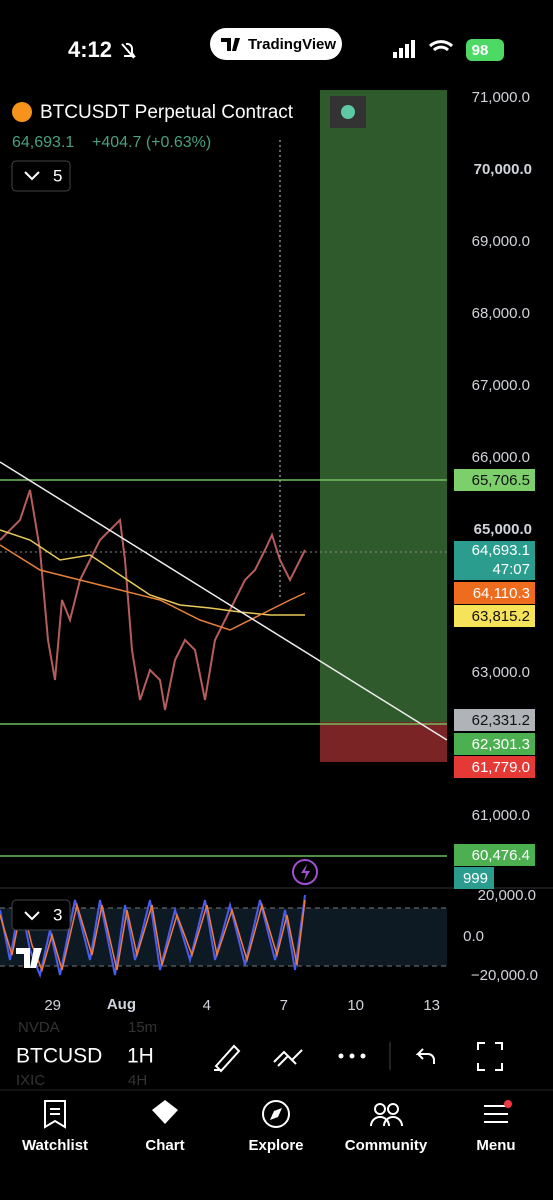  I want to click on price-tag: 61,779.0, so click(501, 767).